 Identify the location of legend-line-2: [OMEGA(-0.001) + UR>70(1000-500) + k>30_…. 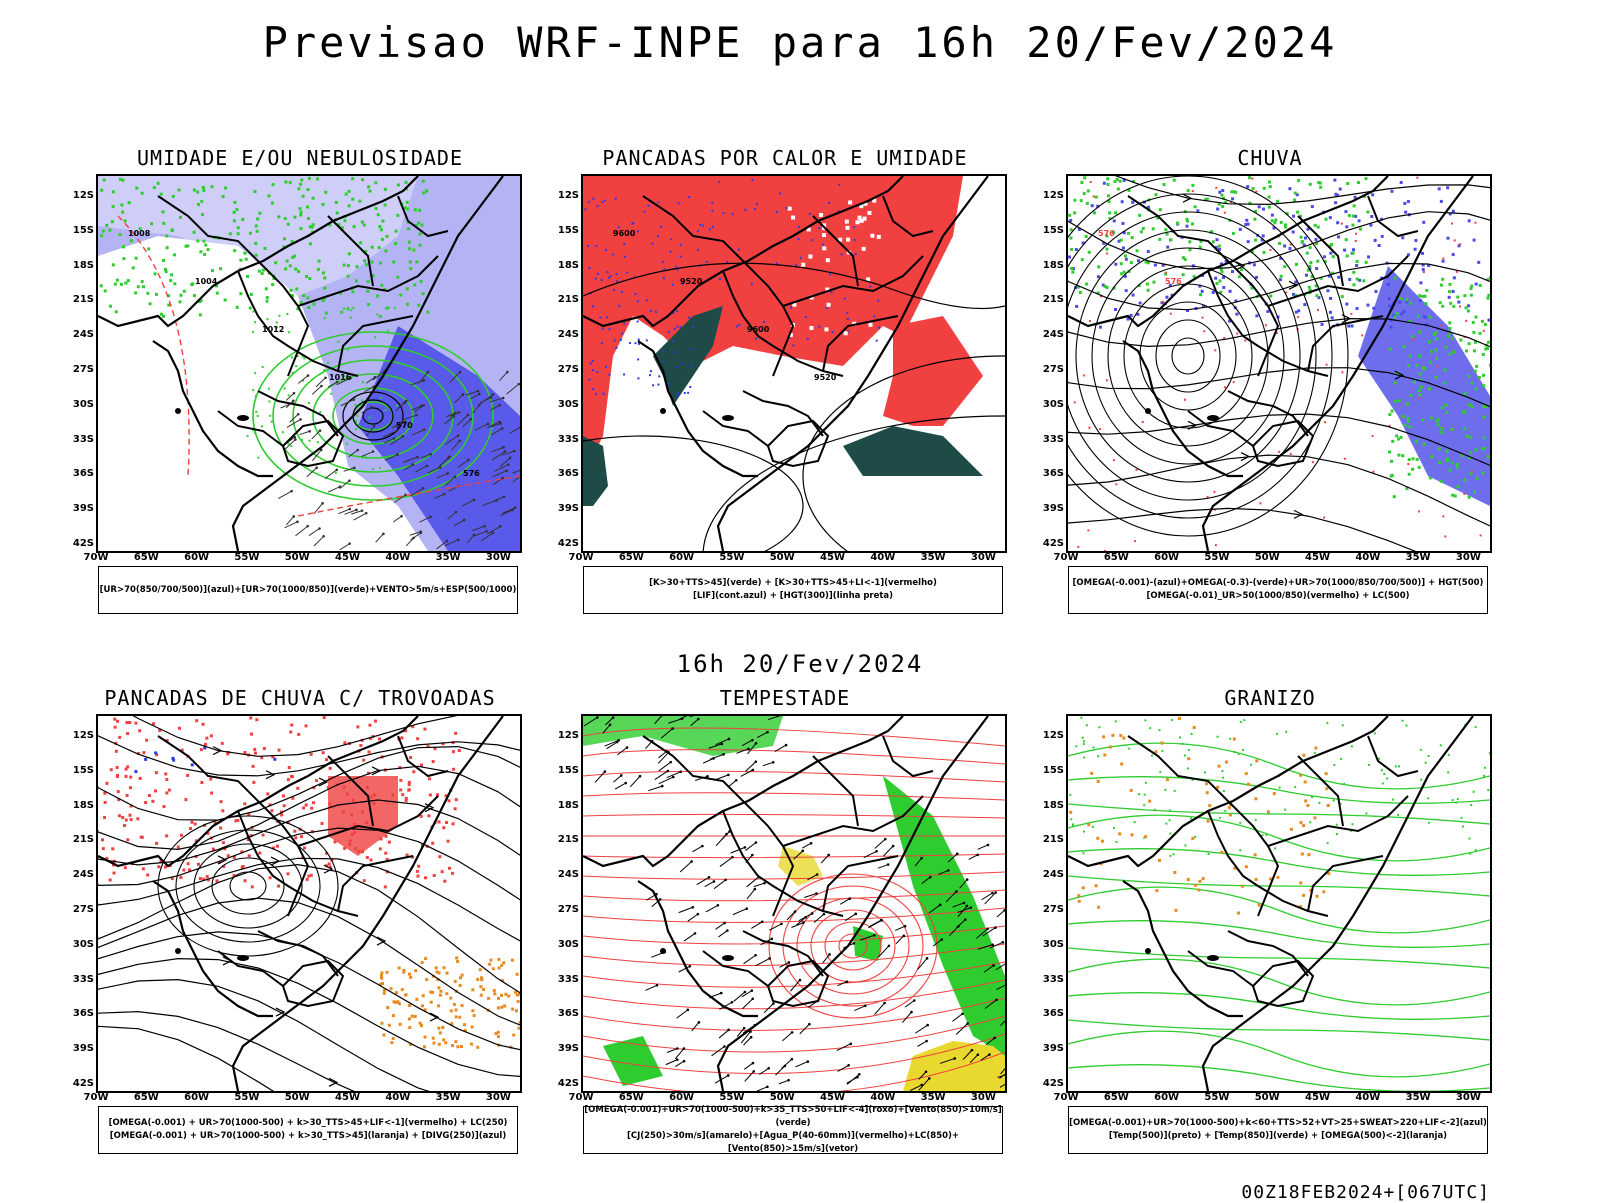
(308, 1136).